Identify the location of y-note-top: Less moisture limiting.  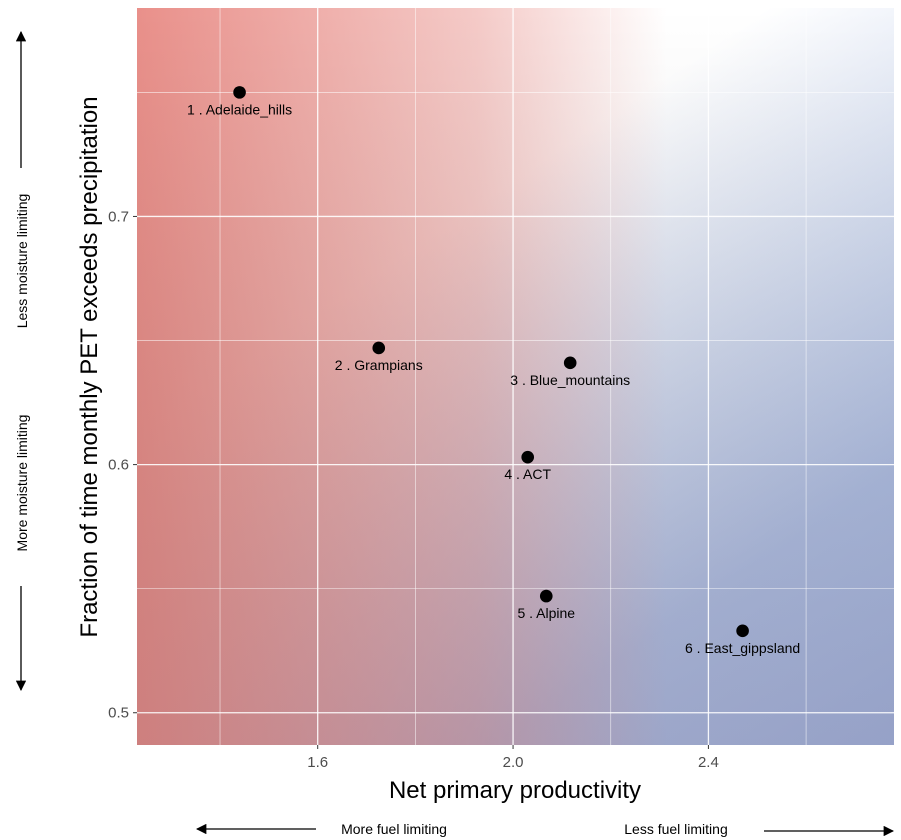
(22, 261).